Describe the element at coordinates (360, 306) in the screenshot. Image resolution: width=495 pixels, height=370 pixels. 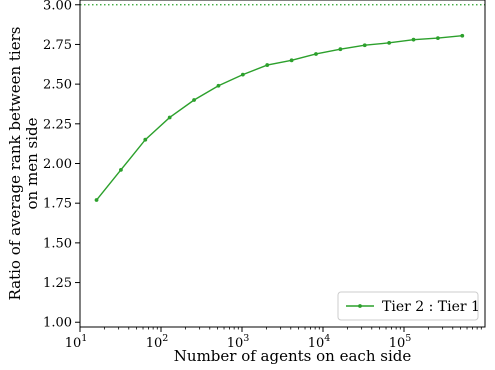
I see `legend-marker` at that location.